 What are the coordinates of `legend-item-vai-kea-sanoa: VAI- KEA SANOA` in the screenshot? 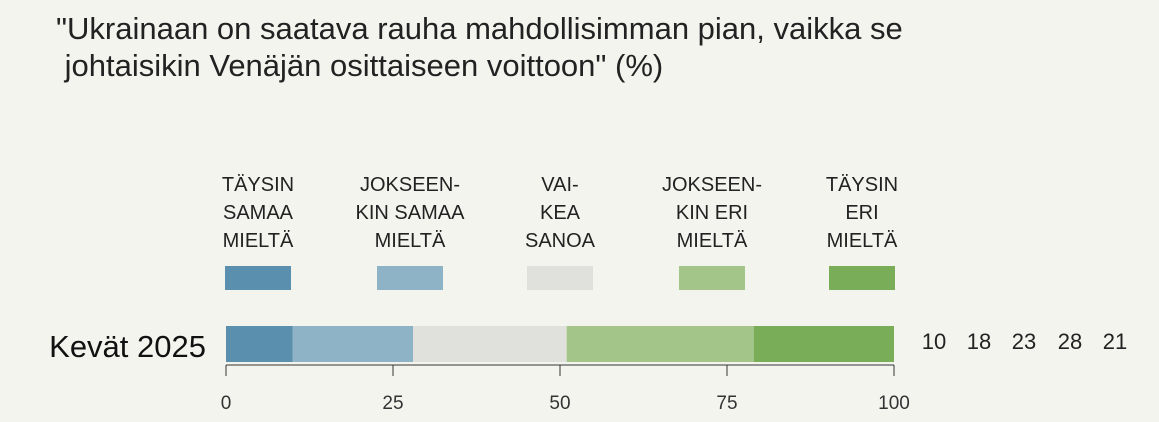 It's located at (560, 232).